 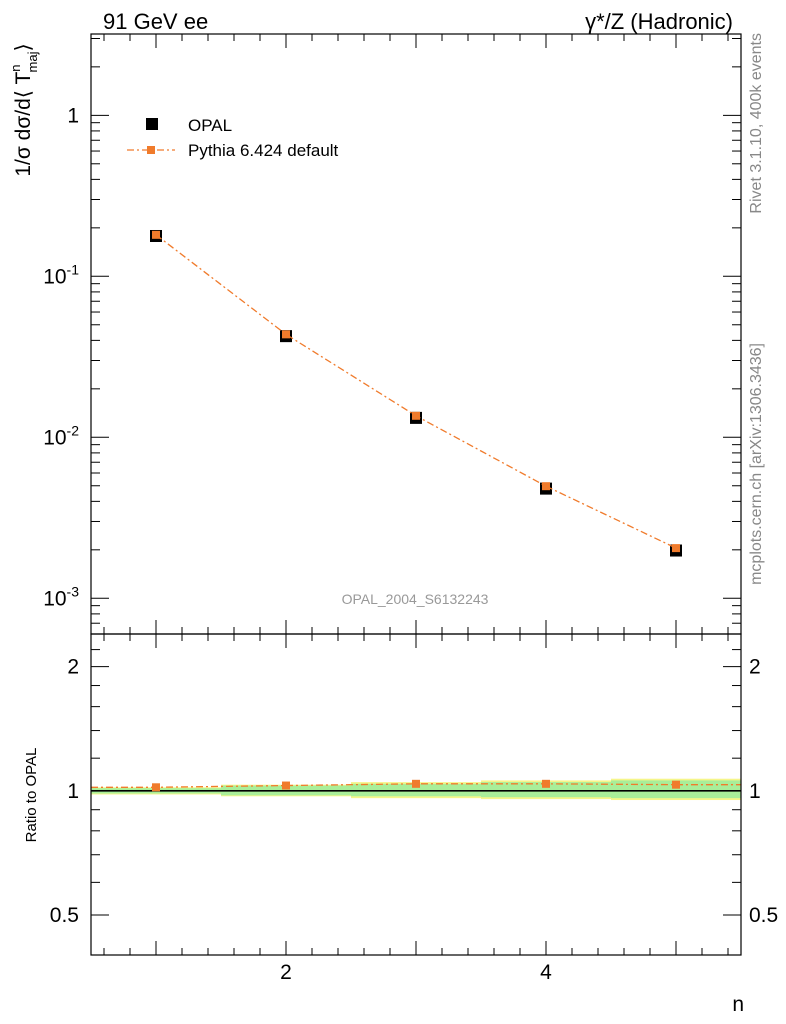 I want to click on rivet-label: Rivet 3.1.10, 400k events, so click(x=756, y=123).